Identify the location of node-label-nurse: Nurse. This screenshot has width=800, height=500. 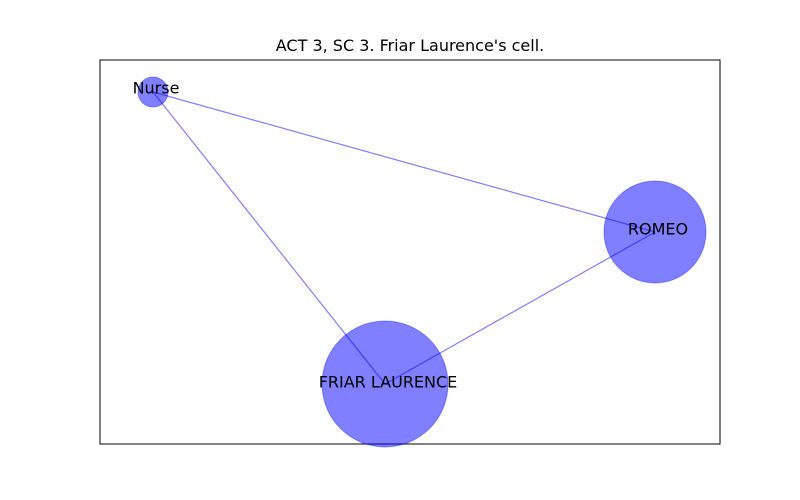
(156, 88).